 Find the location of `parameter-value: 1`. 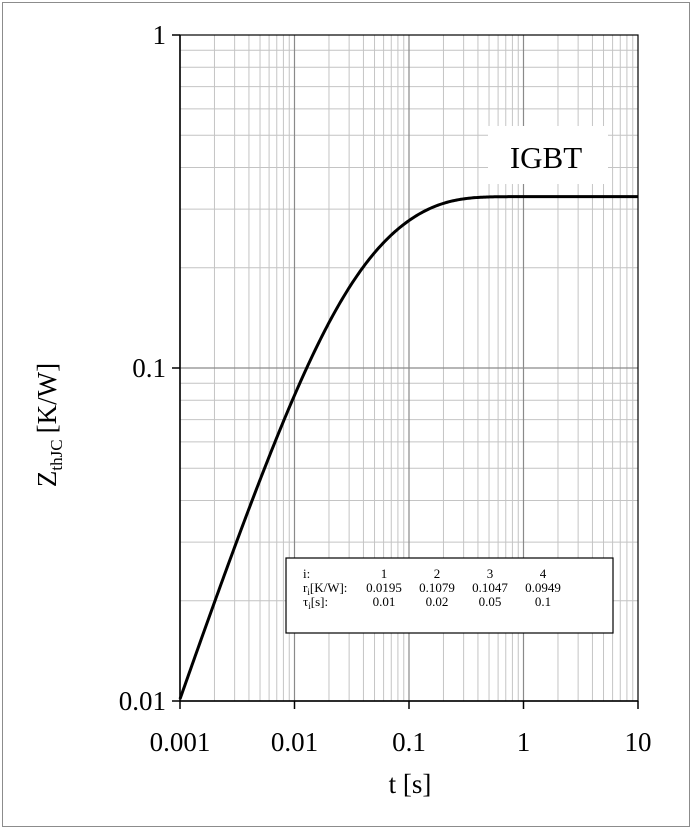

parameter-value: 1 is located at coordinates (384, 573).